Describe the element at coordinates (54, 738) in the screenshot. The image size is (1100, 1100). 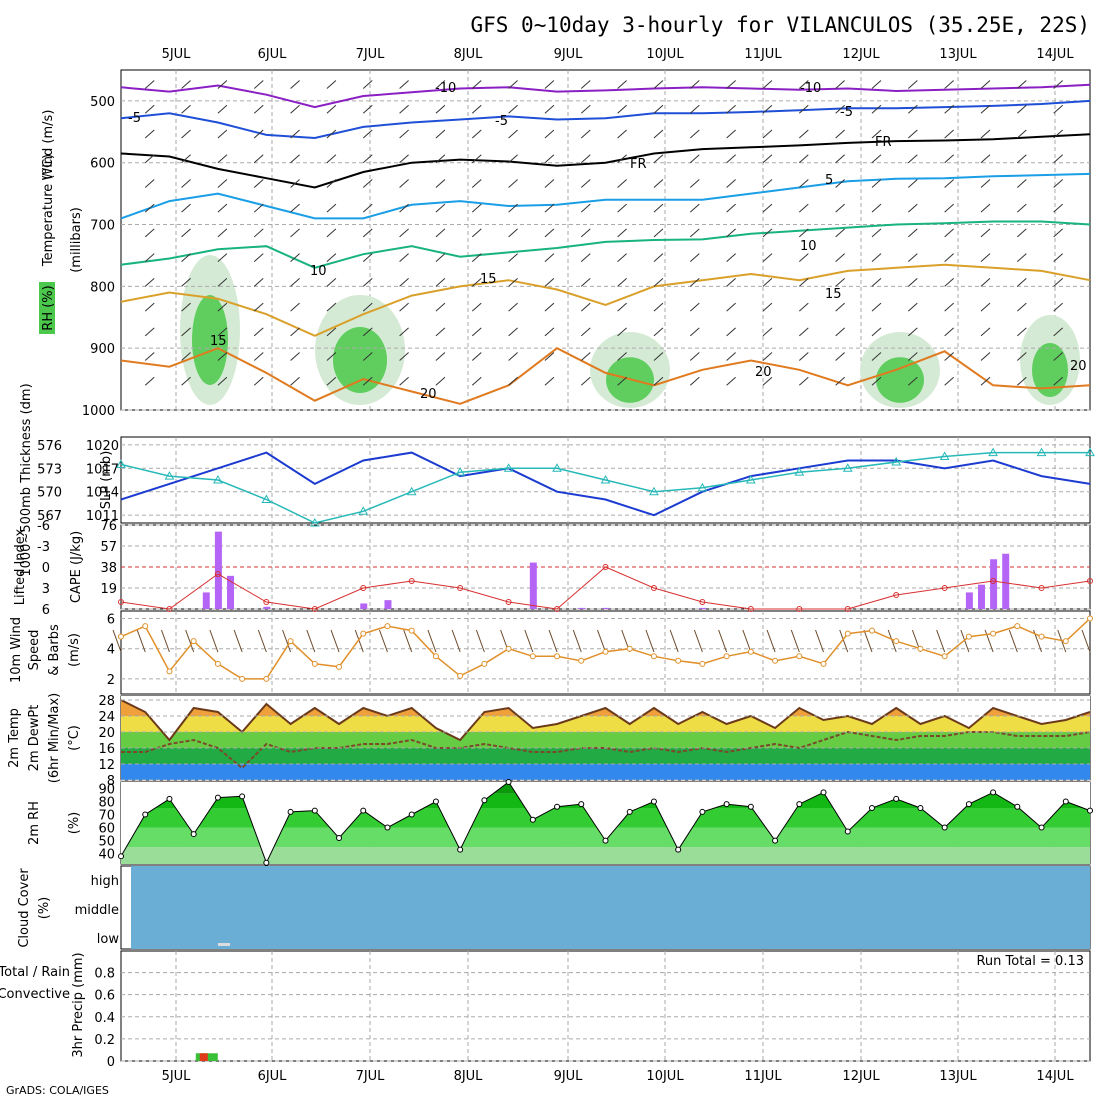
I see `temp-axis-label-c: (6hr Min/Max)` at that location.